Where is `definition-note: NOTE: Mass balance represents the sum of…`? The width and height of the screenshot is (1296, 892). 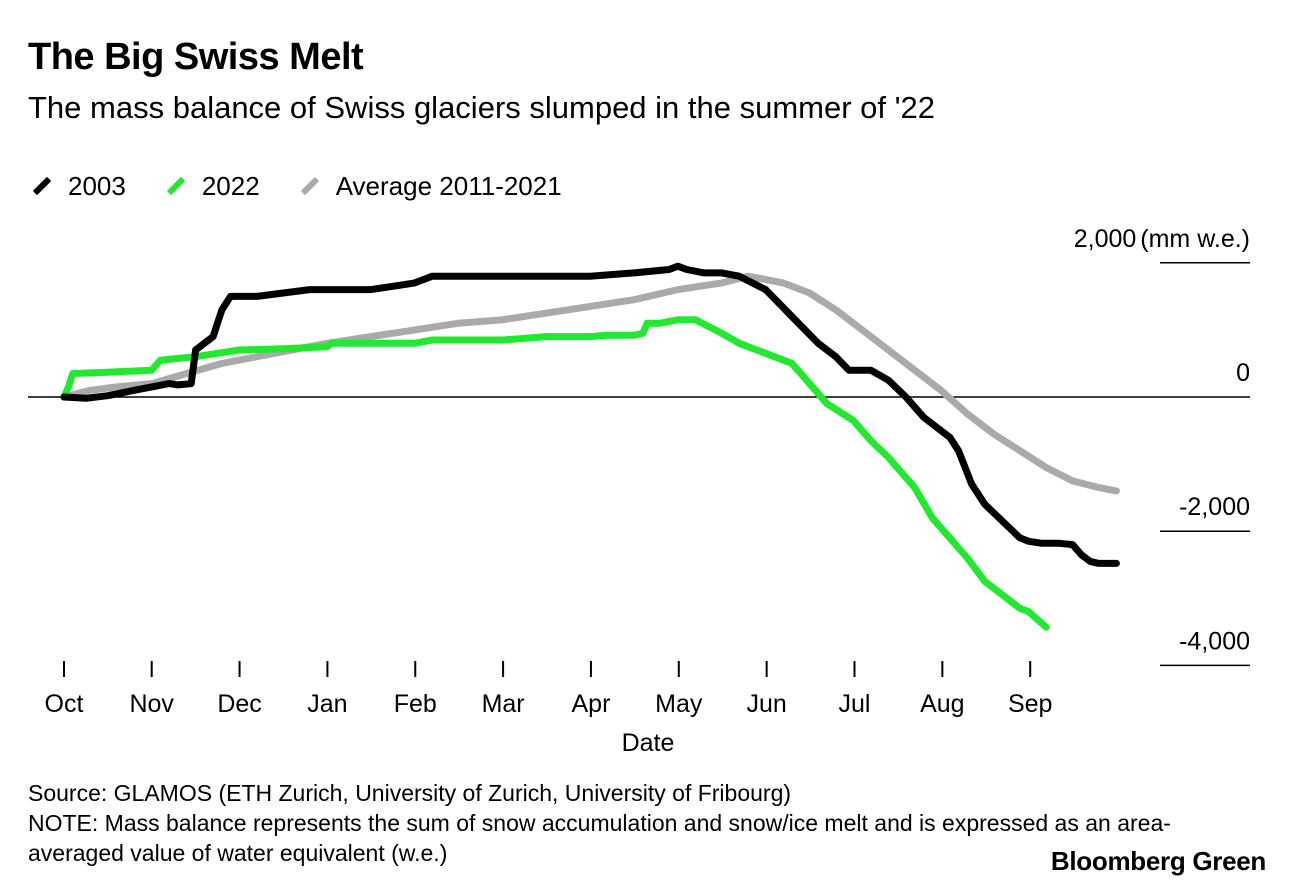
definition-note: NOTE: Mass balance represents the sum of… is located at coordinates (599, 838).